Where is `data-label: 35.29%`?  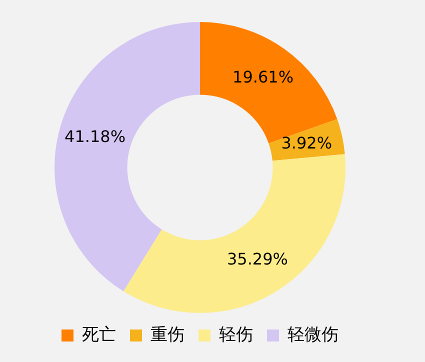
data-label: 35.29% is located at coordinates (257, 258).